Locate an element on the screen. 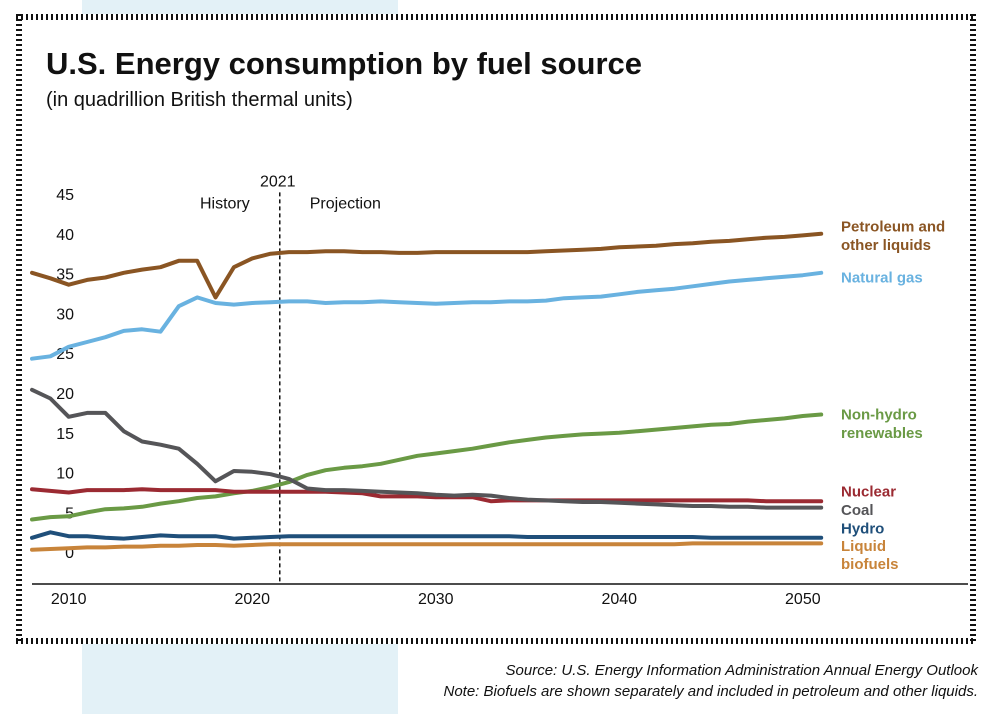 The width and height of the screenshot is (998, 714). y-tick-label-40: 40 is located at coordinates (65, 235).